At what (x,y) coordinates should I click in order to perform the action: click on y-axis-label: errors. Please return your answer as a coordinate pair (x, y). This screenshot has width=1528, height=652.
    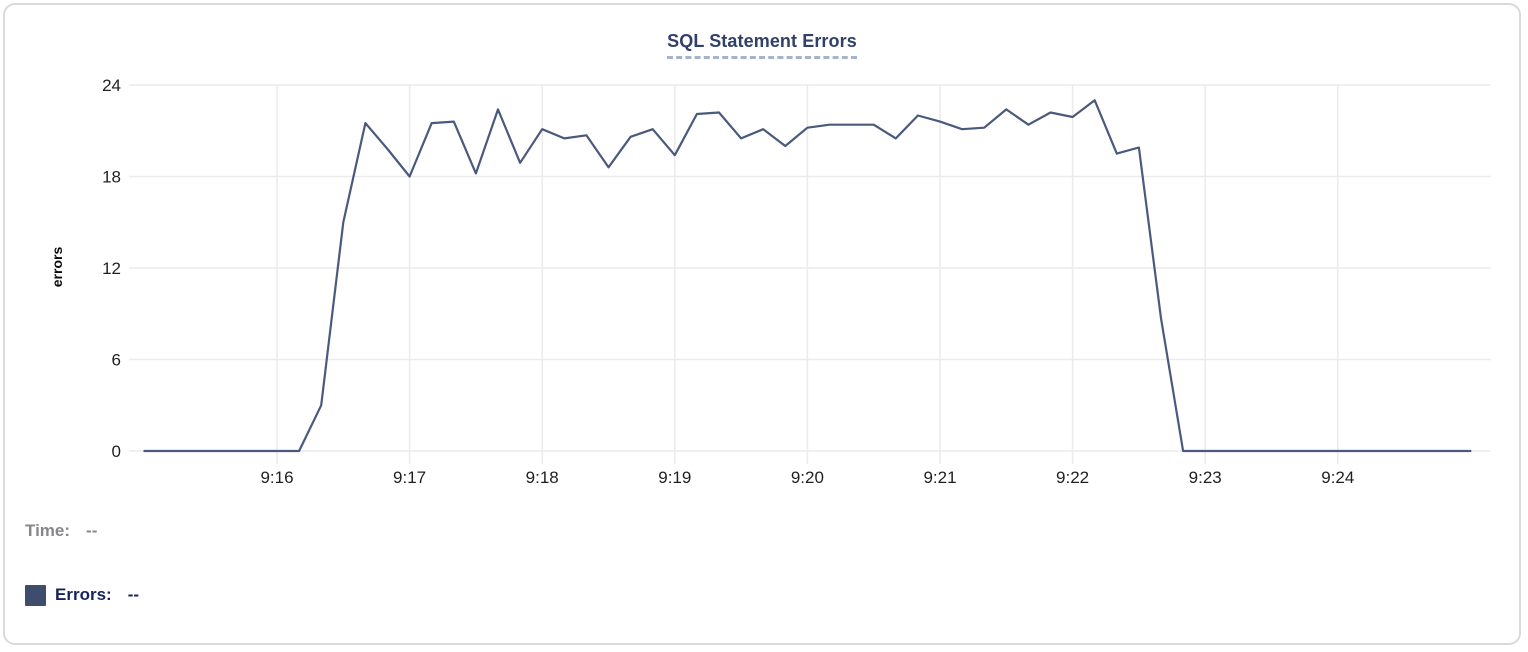
    Looking at the image, I should click on (57, 267).